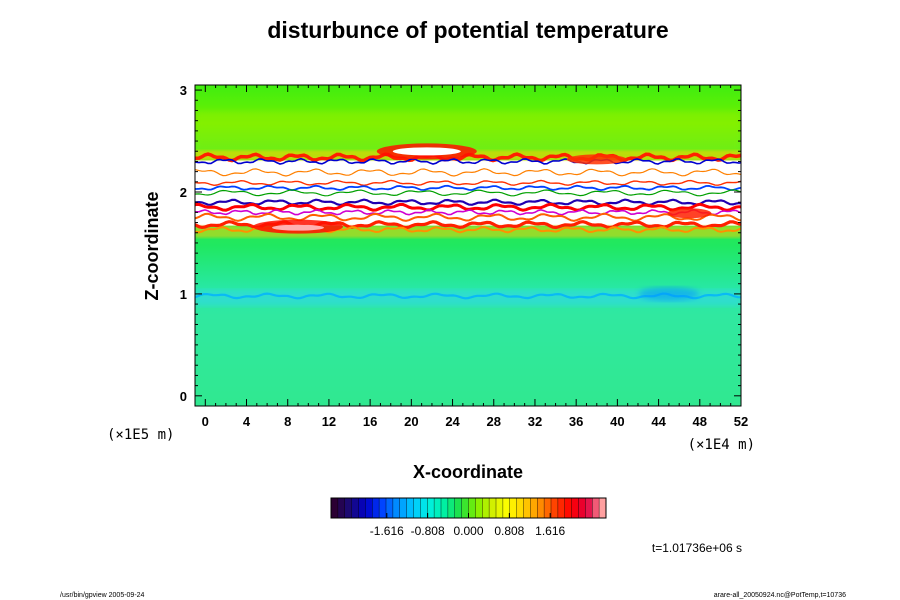 The width and height of the screenshot is (900, 600). I want to click on x-tick-label: 0, so click(205, 421).